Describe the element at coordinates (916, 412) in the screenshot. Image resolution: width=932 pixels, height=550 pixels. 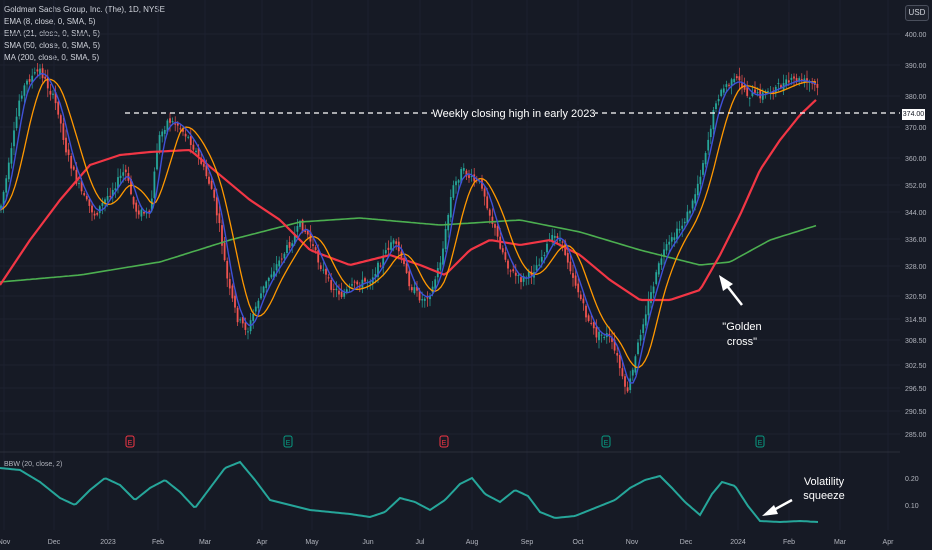
I see `price-tick-label: 290.50` at that location.